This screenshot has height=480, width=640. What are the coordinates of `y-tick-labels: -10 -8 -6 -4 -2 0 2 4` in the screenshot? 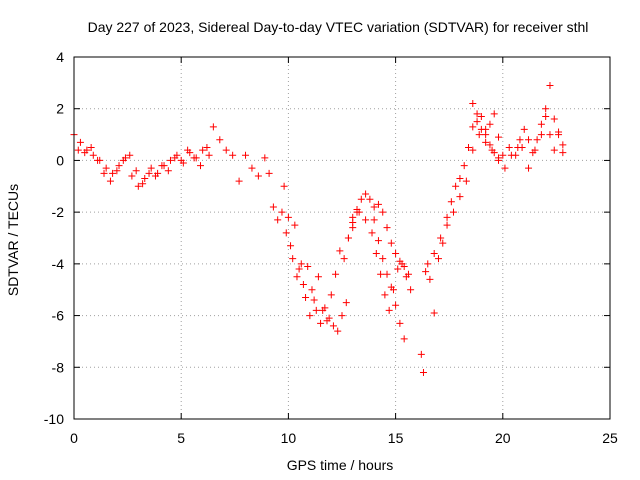 It's located at (54, 238).